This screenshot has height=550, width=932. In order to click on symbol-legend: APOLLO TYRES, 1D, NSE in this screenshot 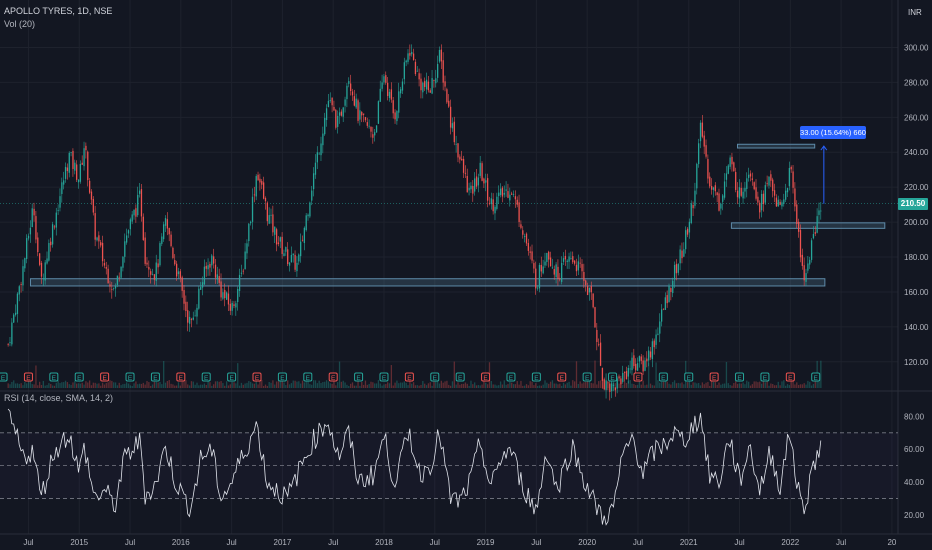, I will do `click(58, 11)`.